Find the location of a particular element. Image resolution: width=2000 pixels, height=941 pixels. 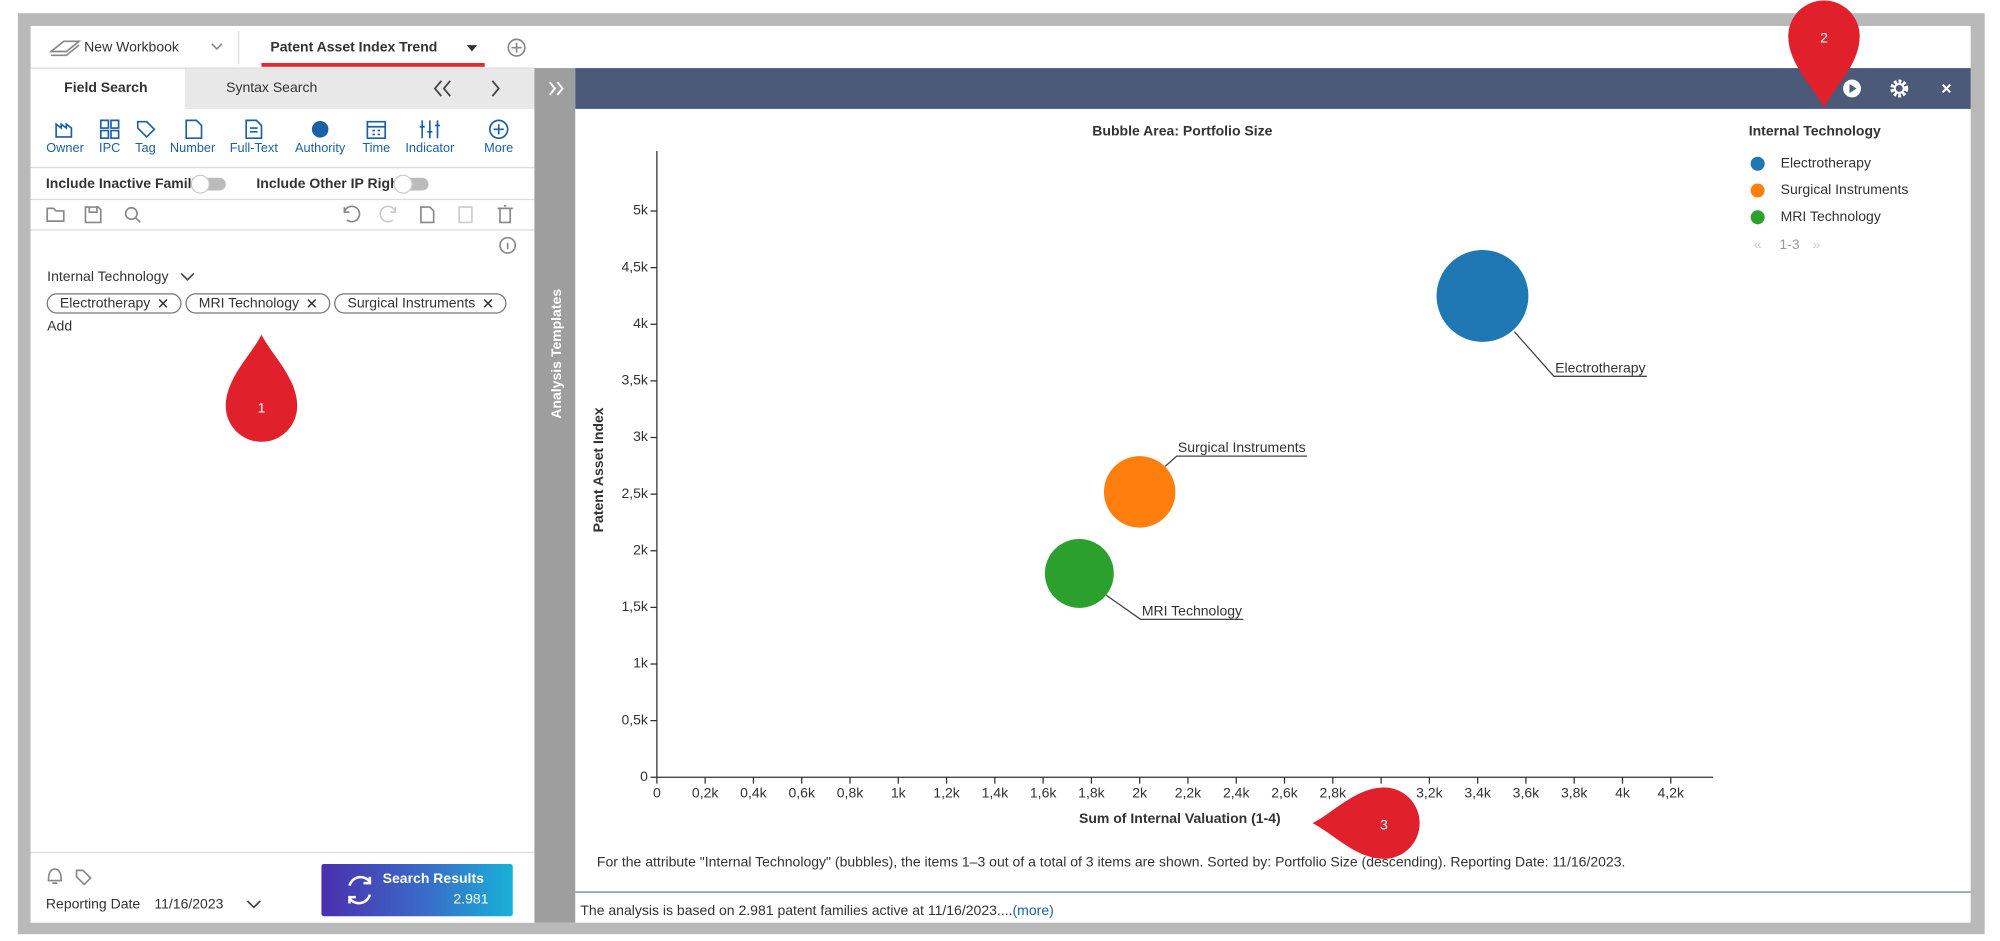

close-button is located at coordinates (1946, 88).